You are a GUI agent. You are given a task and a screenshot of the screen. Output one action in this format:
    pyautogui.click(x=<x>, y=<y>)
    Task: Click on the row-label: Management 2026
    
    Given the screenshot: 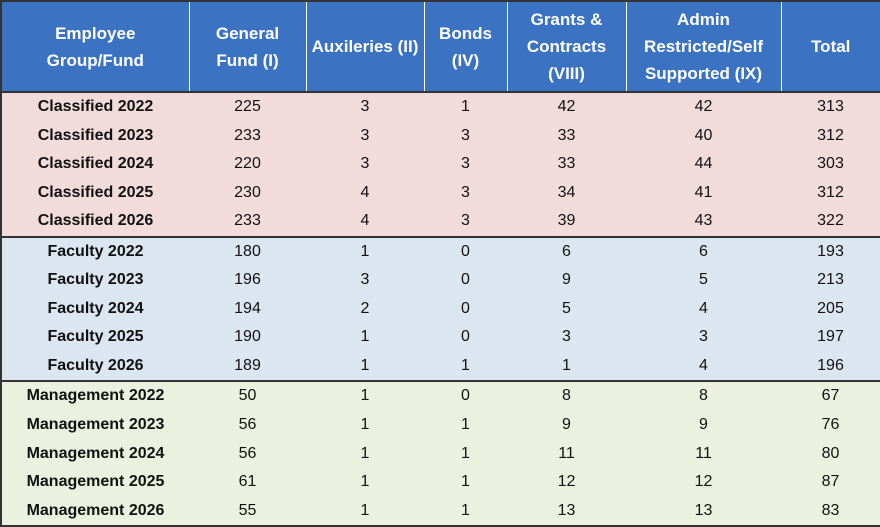 What is the action you would take?
    pyautogui.click(x=95, y=510)
    